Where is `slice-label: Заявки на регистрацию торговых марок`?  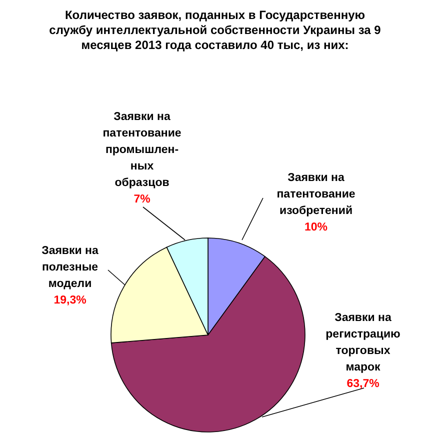
slice-label: Заявки на регистрацию торговых марок is located at coordinates (363, 343).